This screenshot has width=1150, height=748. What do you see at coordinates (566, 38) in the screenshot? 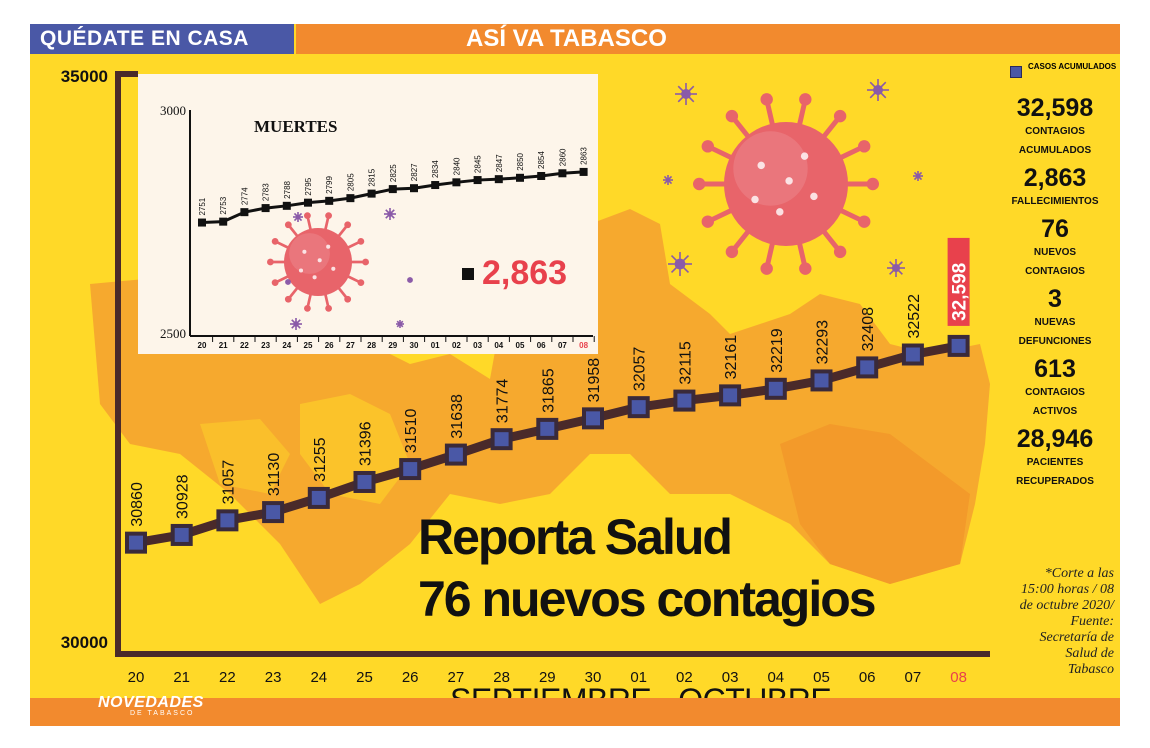
I see `banner-title-text: ASÍ VA TABASCO` at bounding box center [566, 38].